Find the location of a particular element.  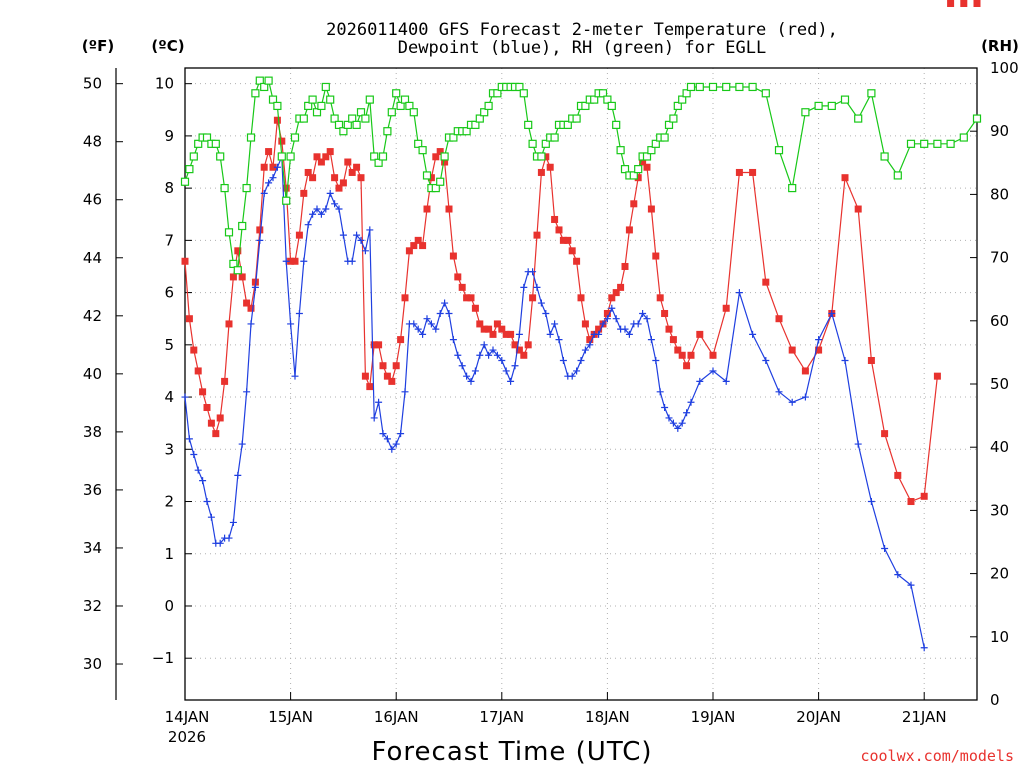

fahrenheit-tick-label: 32 is located at coordinates (92, 606).